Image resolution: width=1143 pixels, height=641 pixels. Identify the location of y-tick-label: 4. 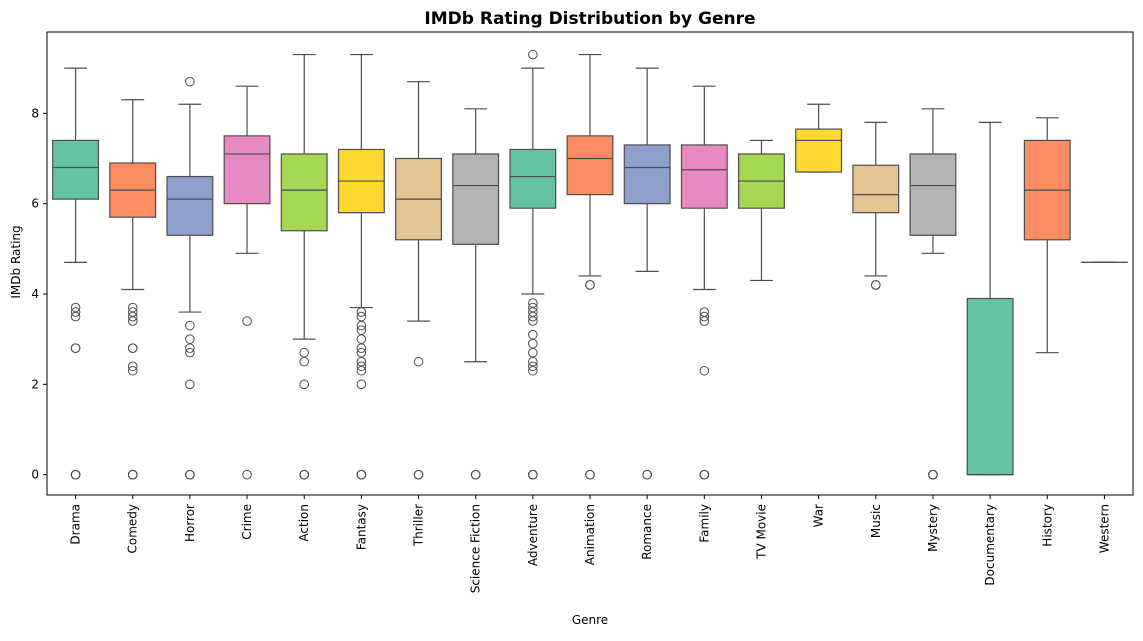
(35, 294).